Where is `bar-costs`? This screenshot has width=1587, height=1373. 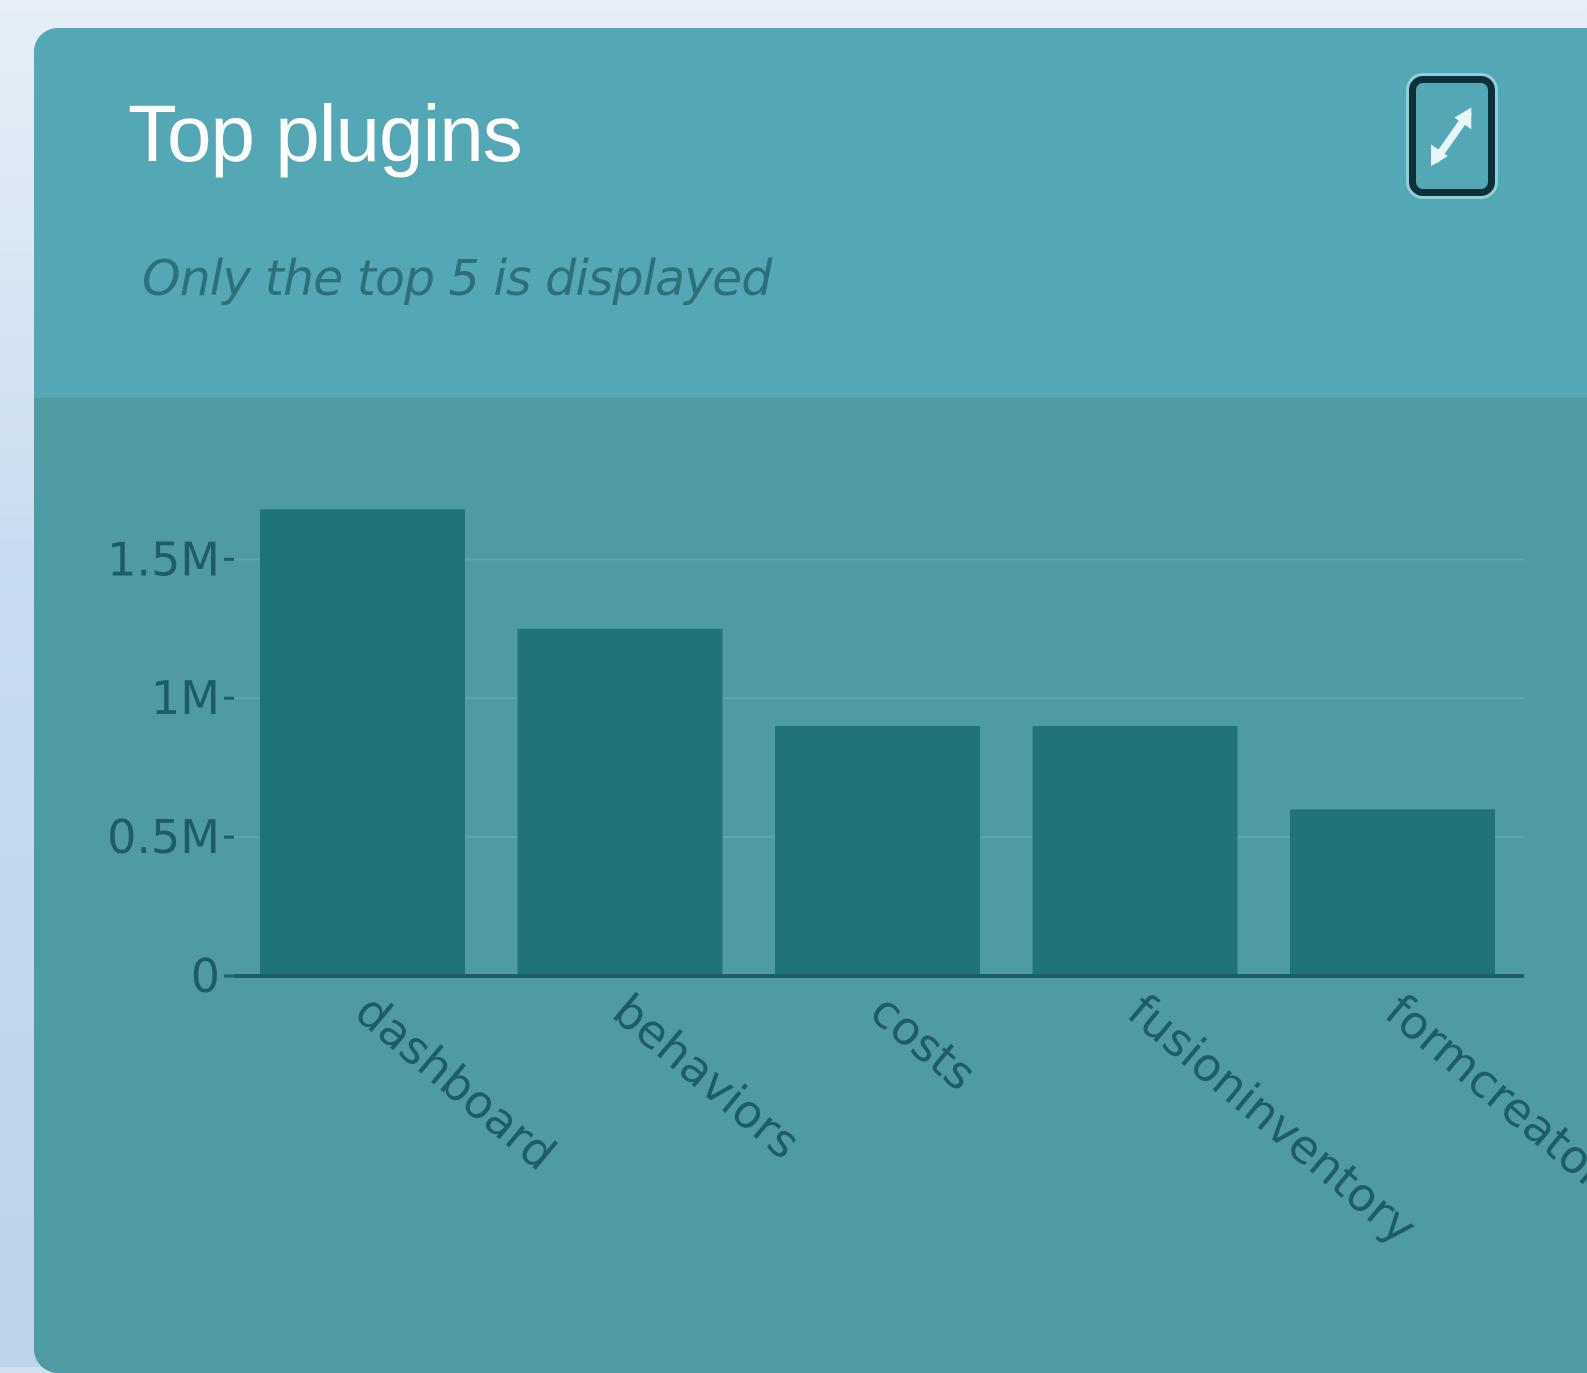
bar-costs is located at coordinates (877, 851).